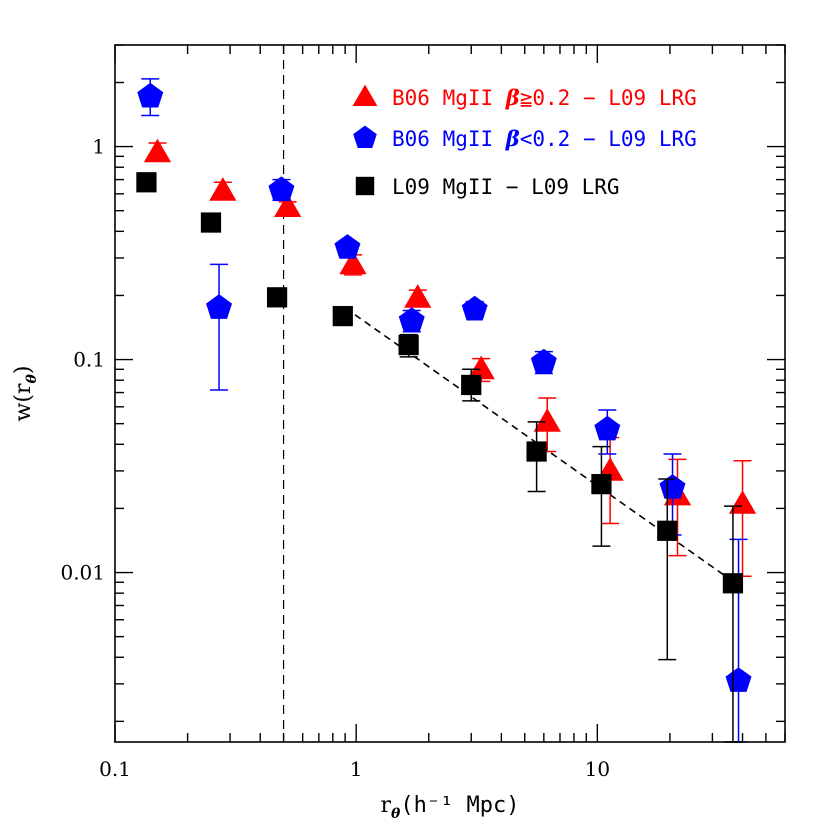  I want to click on legend-label-part: ≧0.2 − L09 LRG, so click(608, 98).